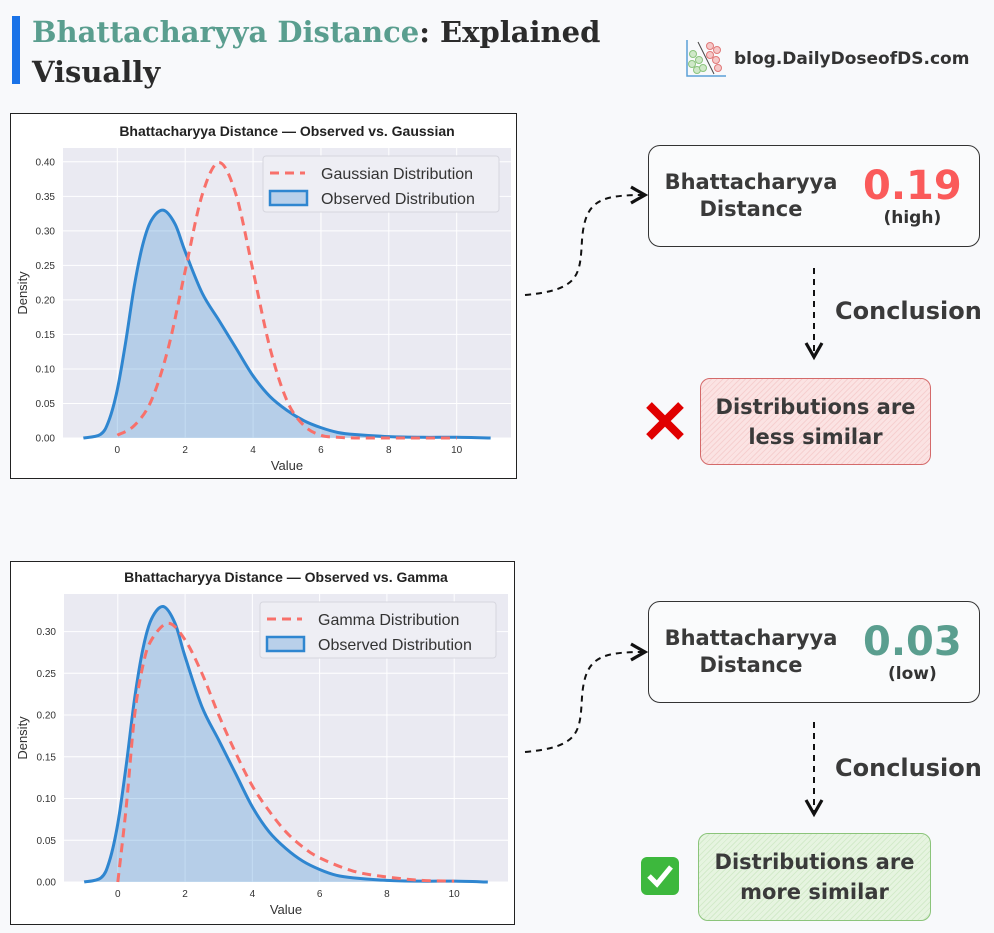  I want to click on scatter-logo-icon, so click(706, 58).